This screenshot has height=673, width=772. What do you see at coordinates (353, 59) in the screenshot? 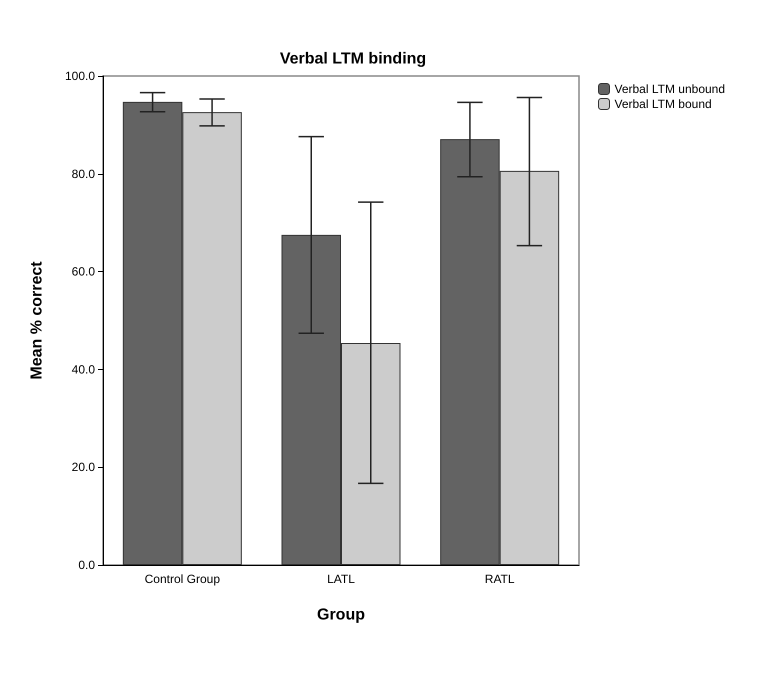
I see `chart-title: Verbal LTM binding` at bounding box center [353, 59].